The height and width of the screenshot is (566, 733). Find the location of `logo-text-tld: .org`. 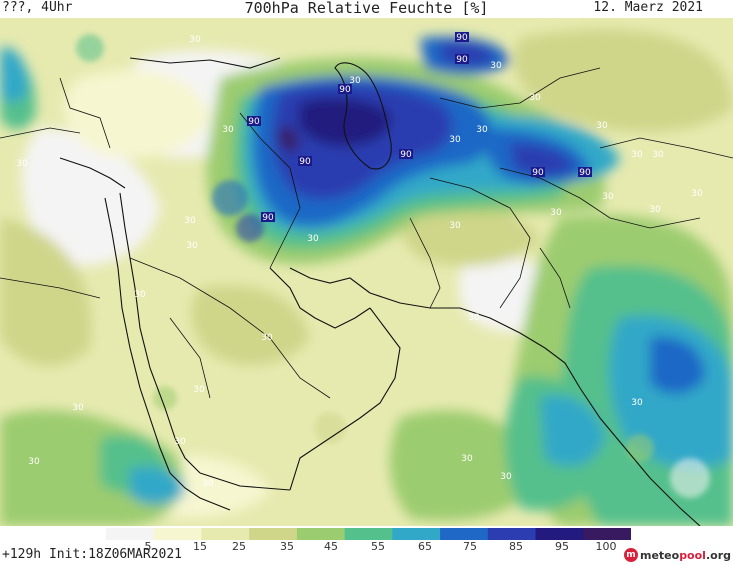

logo-text-tld: .org is located at coordinates (718, 555).